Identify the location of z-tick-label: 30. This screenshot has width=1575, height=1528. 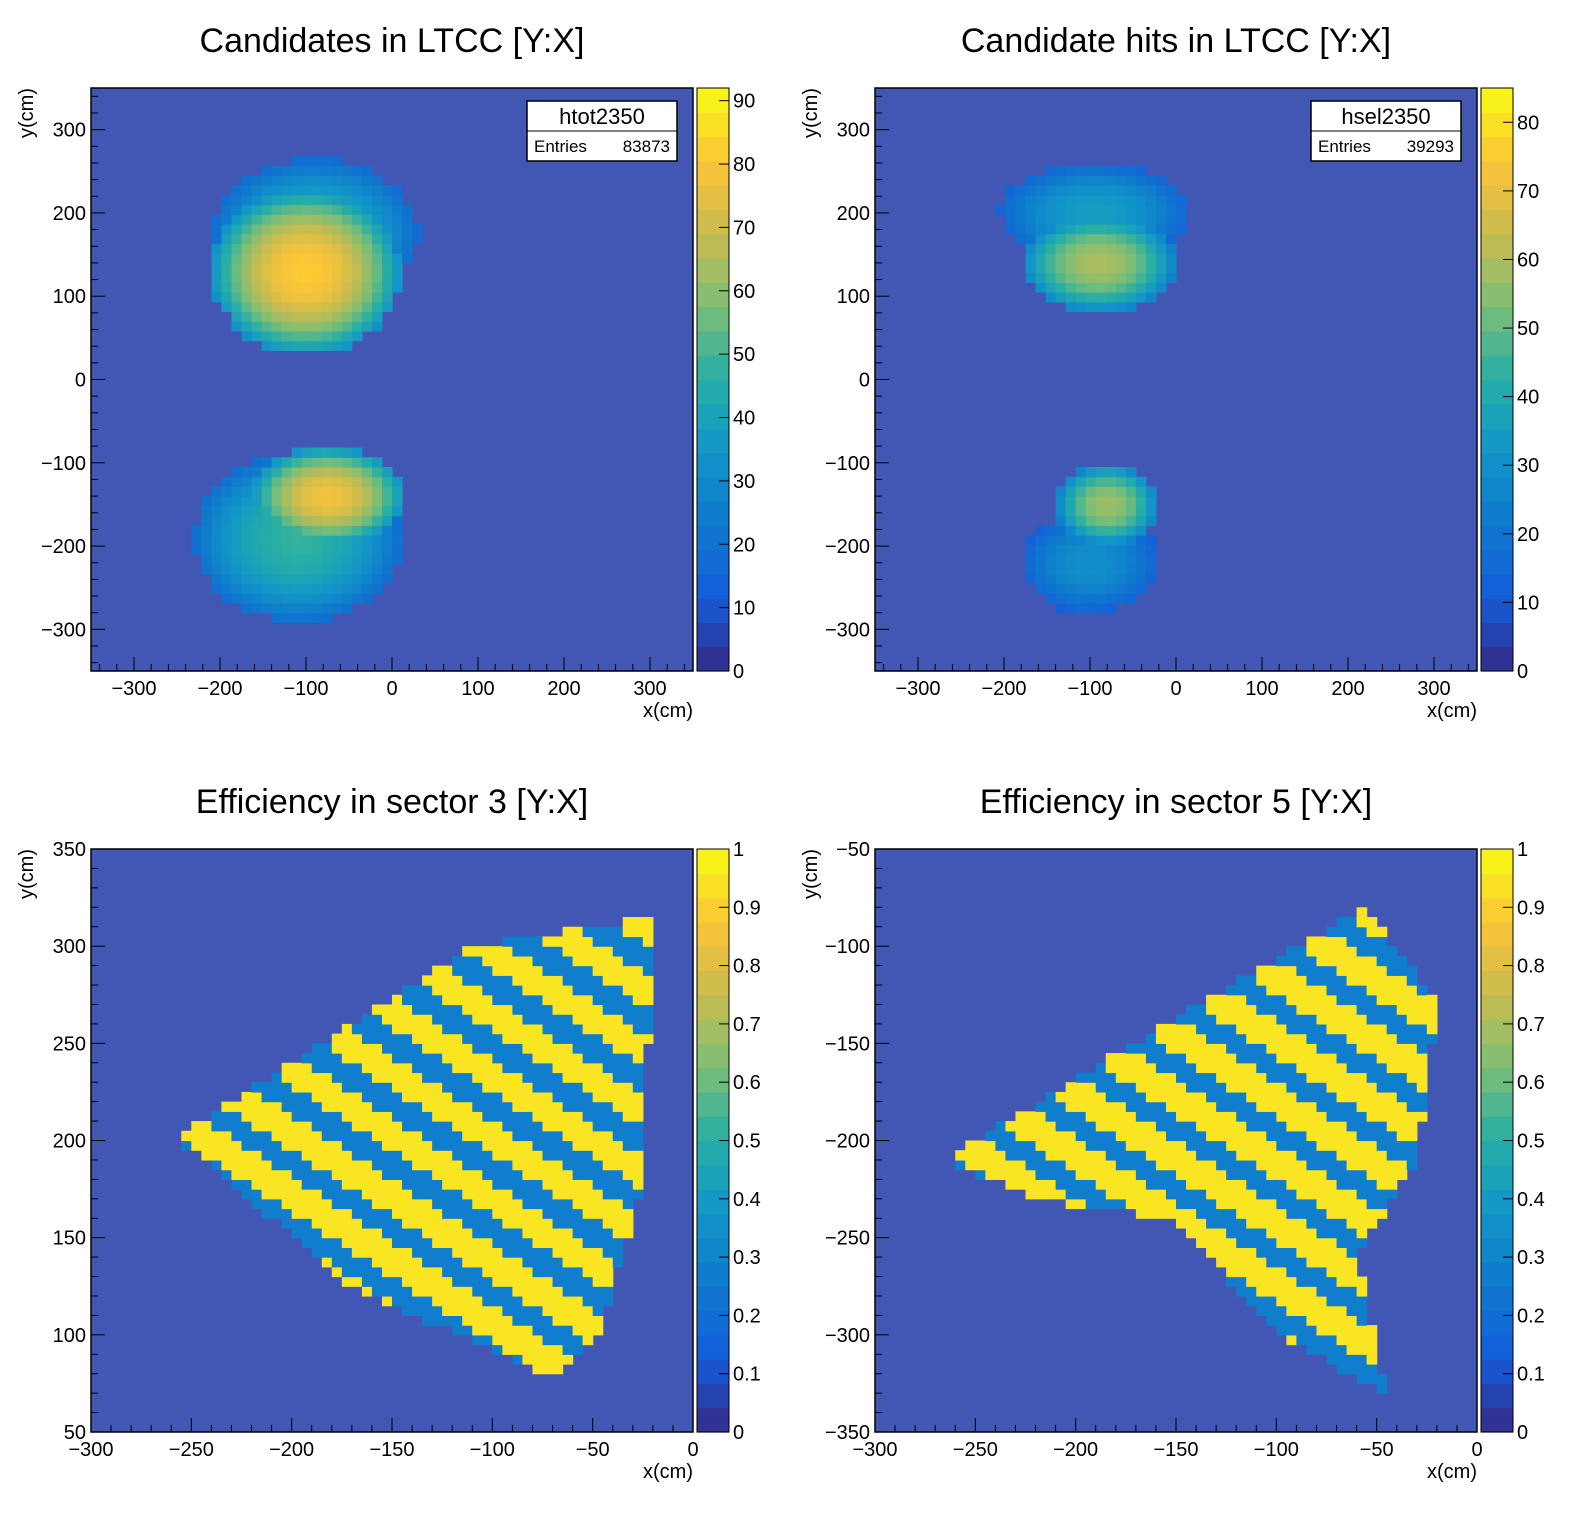
(744, 482).